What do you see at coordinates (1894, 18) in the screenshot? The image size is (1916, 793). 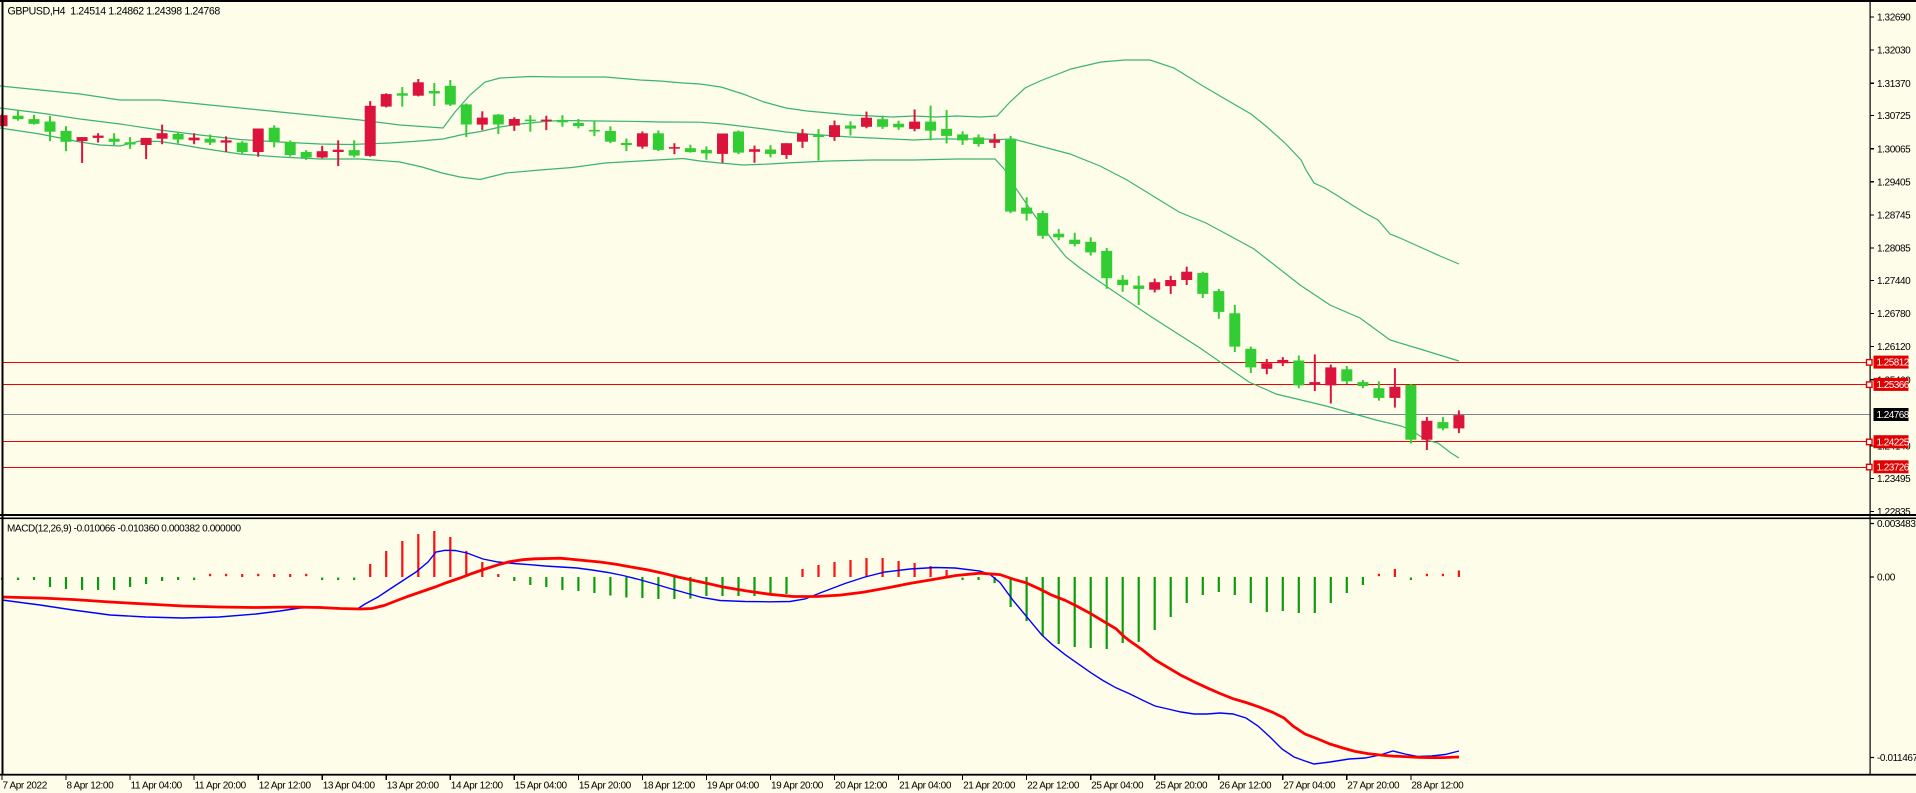 I see `svg-text: 1.32690` at bounding box center [1894, 18].